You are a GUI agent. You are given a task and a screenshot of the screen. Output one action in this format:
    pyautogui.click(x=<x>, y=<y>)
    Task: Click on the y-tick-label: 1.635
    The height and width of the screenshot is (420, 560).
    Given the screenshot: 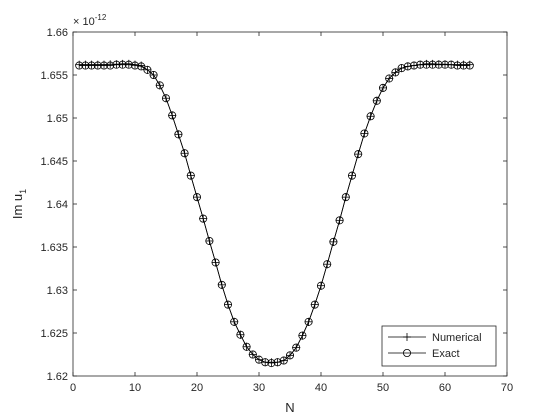 What is the action you would take?
    pyautogui.click(x=54, y=248)
    